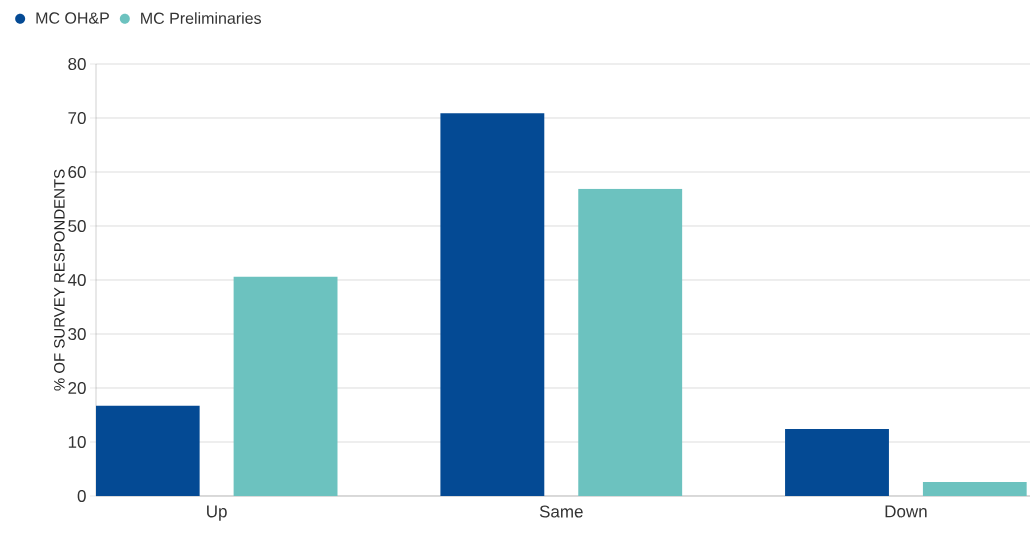  What do you see at coordinates (77, 442) in the screenshot?
I see `y-tick-label: 10` at bounding box center [77, 442].